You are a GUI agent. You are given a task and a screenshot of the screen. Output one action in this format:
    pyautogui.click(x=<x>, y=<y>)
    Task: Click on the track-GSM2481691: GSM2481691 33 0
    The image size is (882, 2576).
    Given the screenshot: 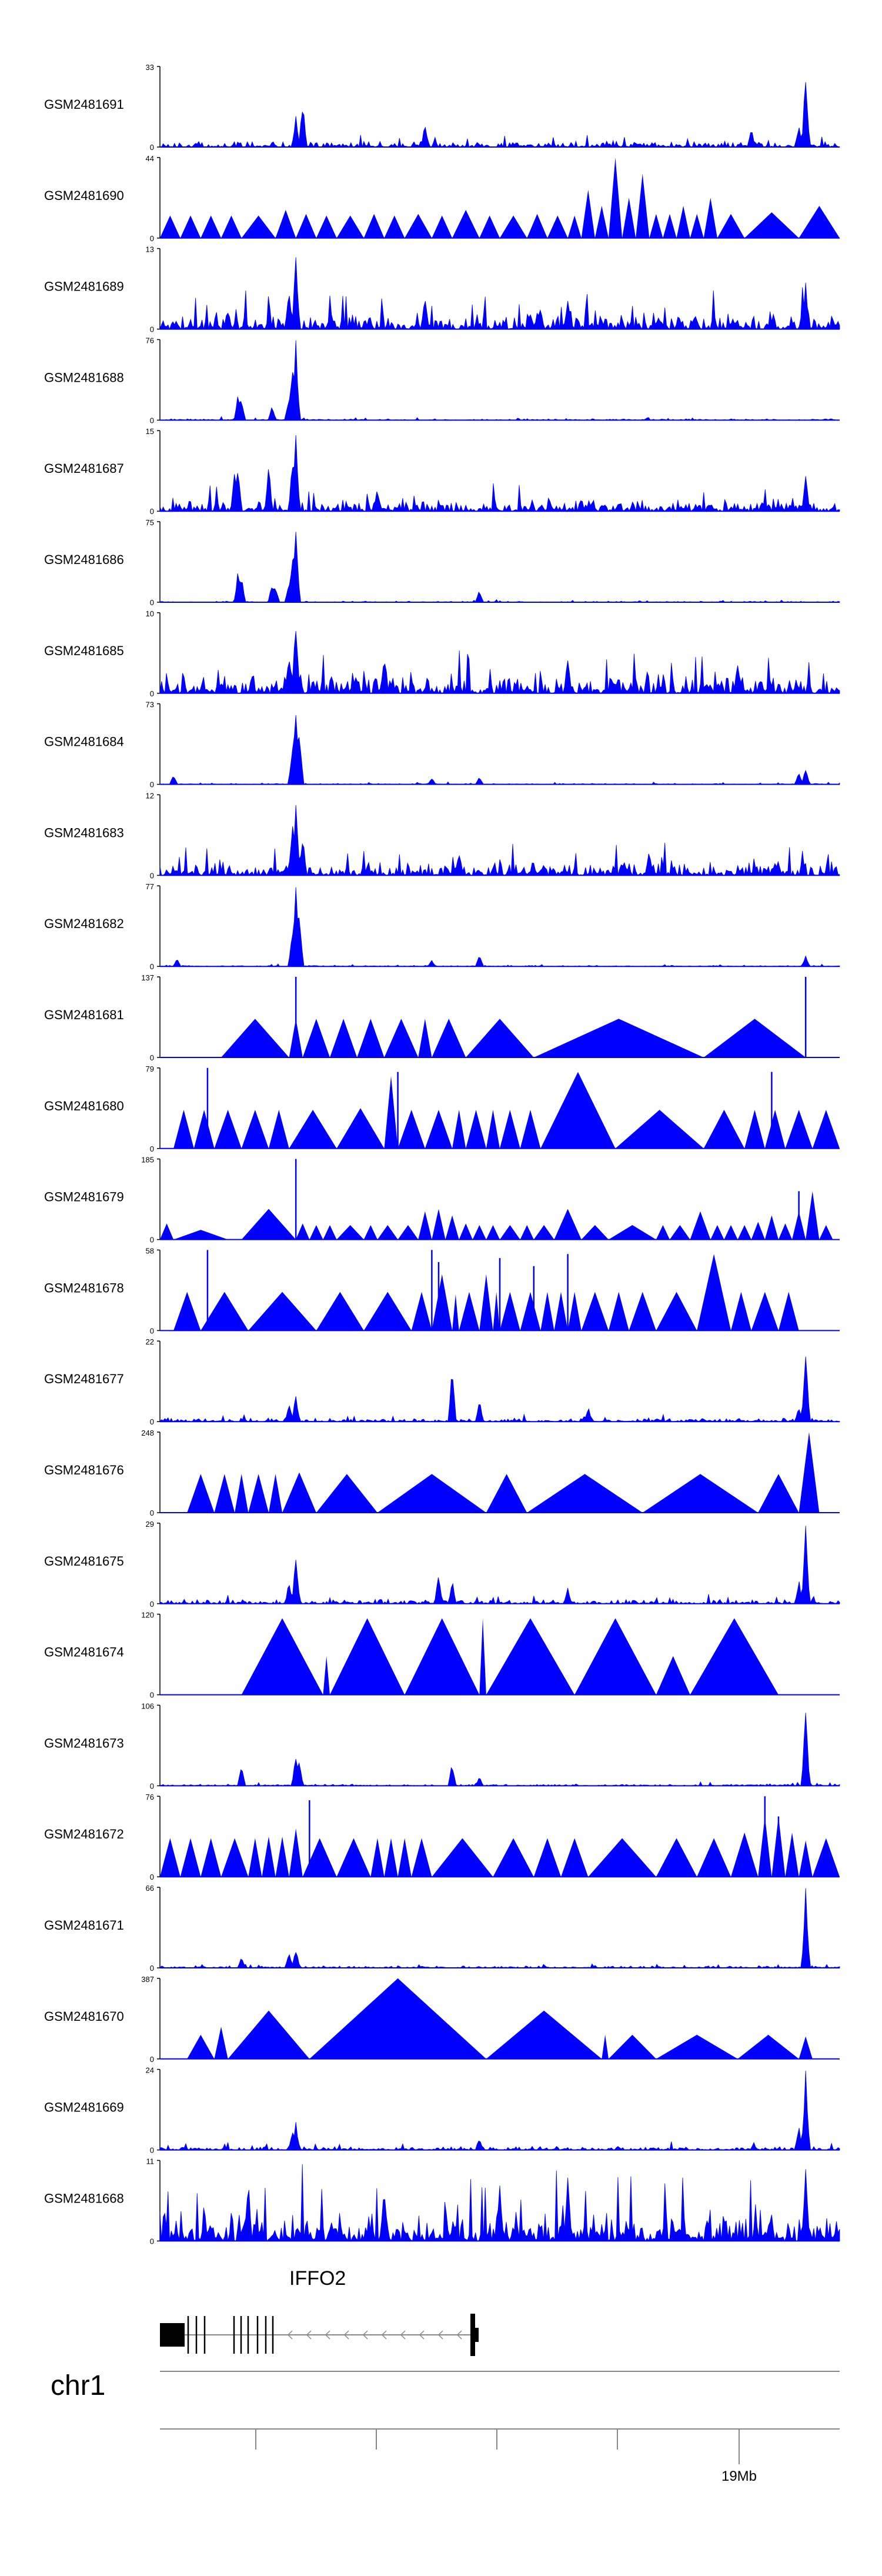 What is the action you would take?
    pyautogui.click(x=442, y=107)
    